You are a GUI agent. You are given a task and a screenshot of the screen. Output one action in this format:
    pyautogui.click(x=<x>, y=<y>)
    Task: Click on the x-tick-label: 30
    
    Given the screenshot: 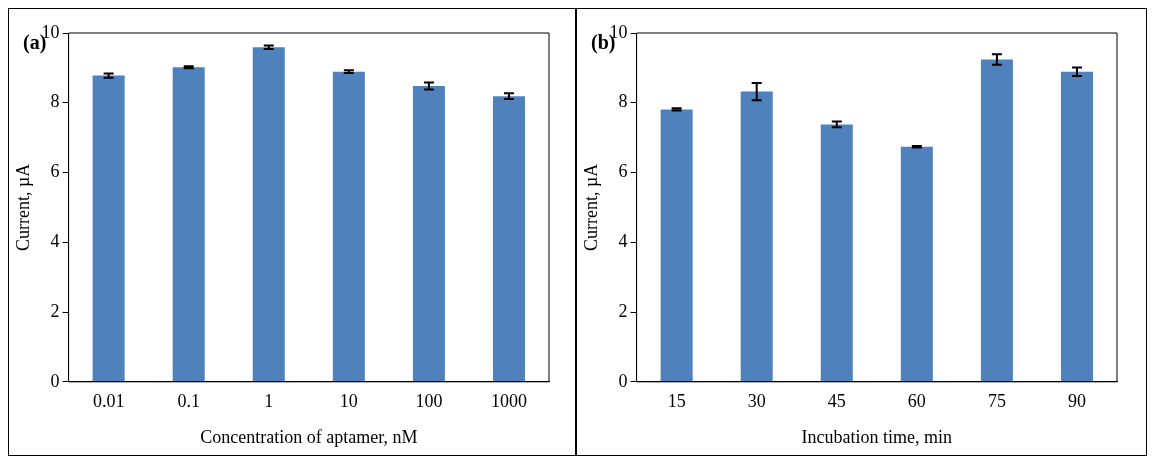 What is the action you would take?
    pyautogui.click(x=756, y=401)
    